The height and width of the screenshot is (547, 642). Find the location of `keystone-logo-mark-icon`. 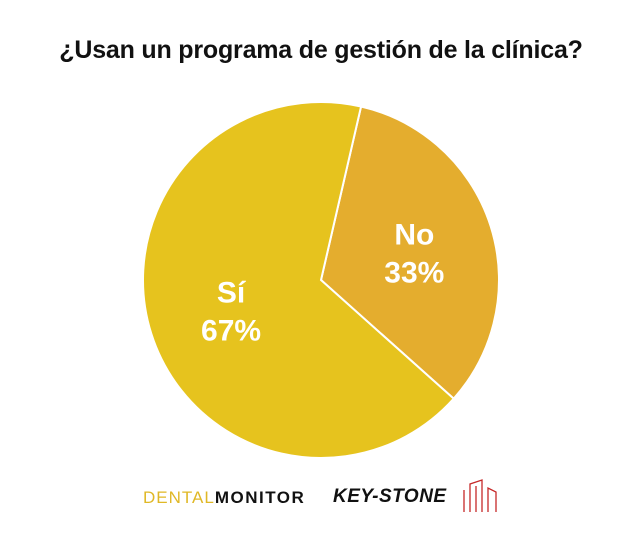

keystone-logo-mark-icon is located at coordinates (480, 495).